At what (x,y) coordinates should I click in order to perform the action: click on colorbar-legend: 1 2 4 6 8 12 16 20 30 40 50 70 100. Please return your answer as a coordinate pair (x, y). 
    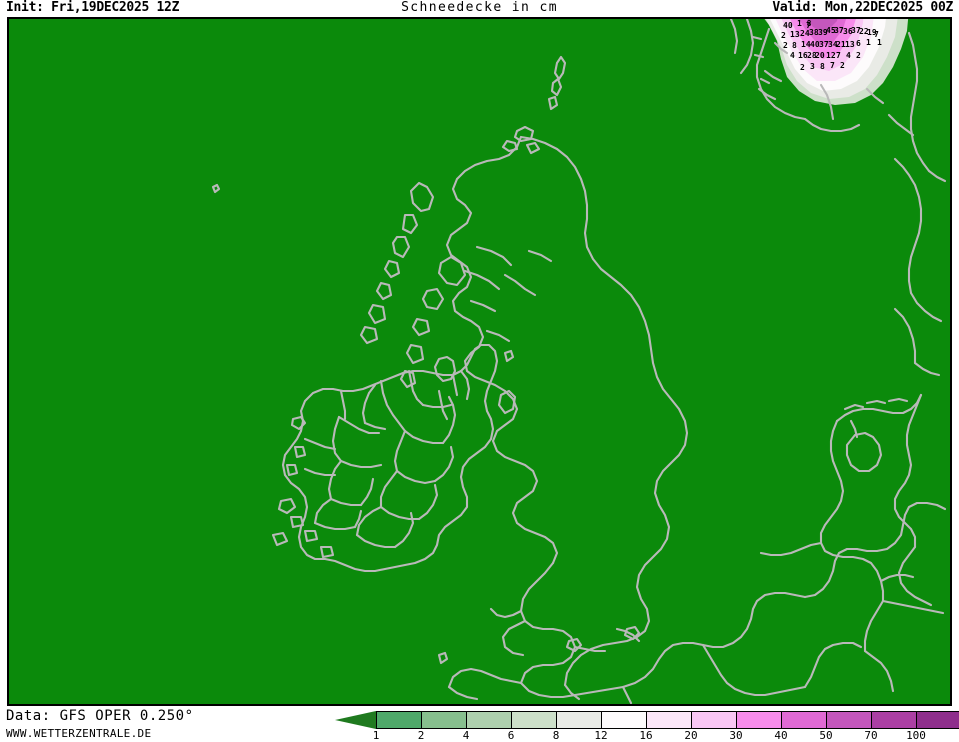
    Looking at the image, I should click on (647, 726).